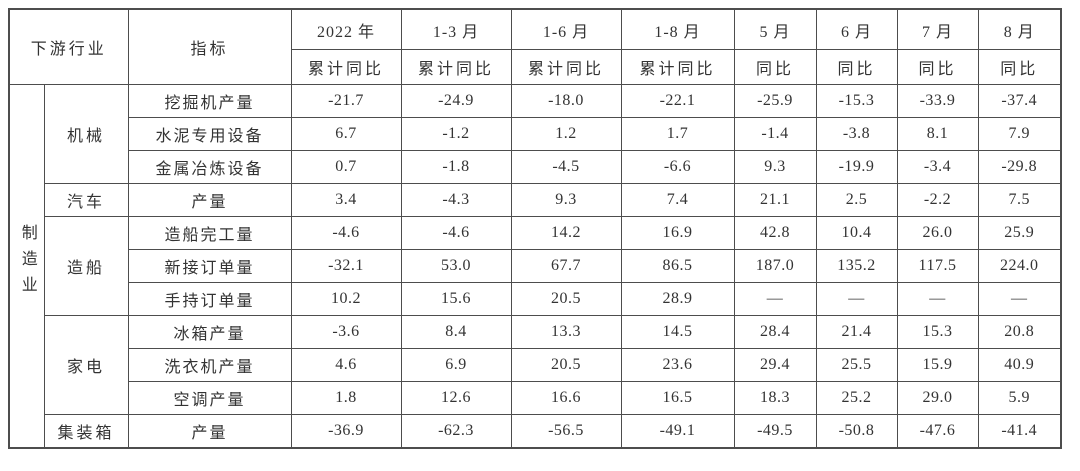 Image resolution: width=1080 pixels, height=471 pixels. What do you see at coordinates (209, 365) in the screenshot?
I see `indicator-cell: 洗衣机产量` at bounding box center [209, 365].